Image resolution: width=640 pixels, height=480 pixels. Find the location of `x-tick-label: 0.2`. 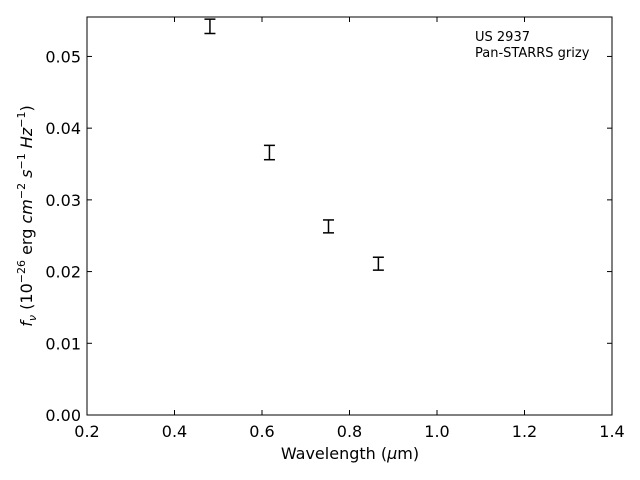

x-tick-label: 0.2 is located at coordinates (86, 431).